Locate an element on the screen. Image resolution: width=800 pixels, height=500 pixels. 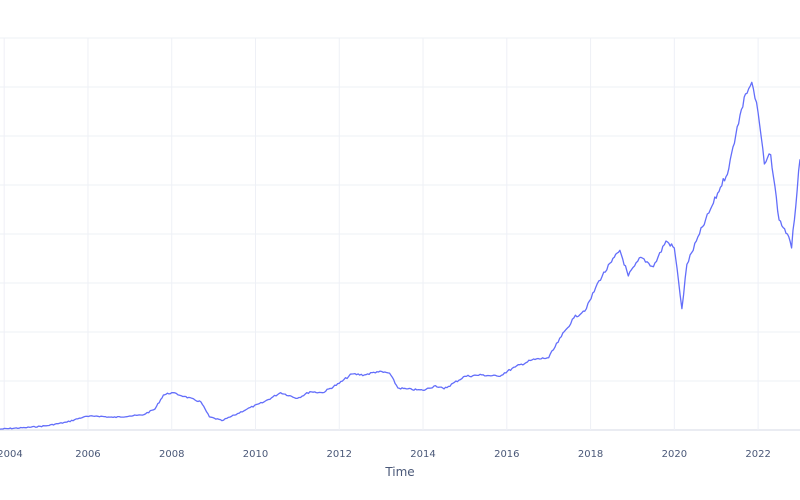
x-tick-label: 2008 is located at coordinates (171, 454).